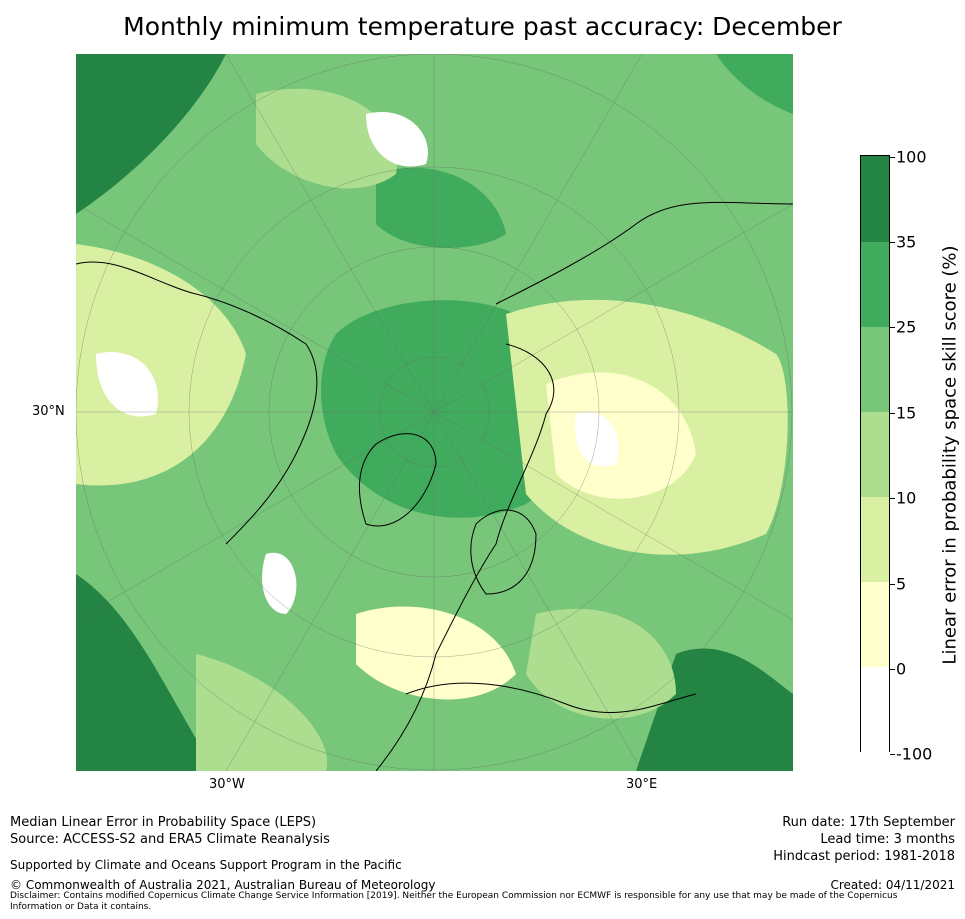  What do you see at coordinates (914, 754) in the screenshot?
I see `colorbar-tick: -100` at bounding box center [914, 754].